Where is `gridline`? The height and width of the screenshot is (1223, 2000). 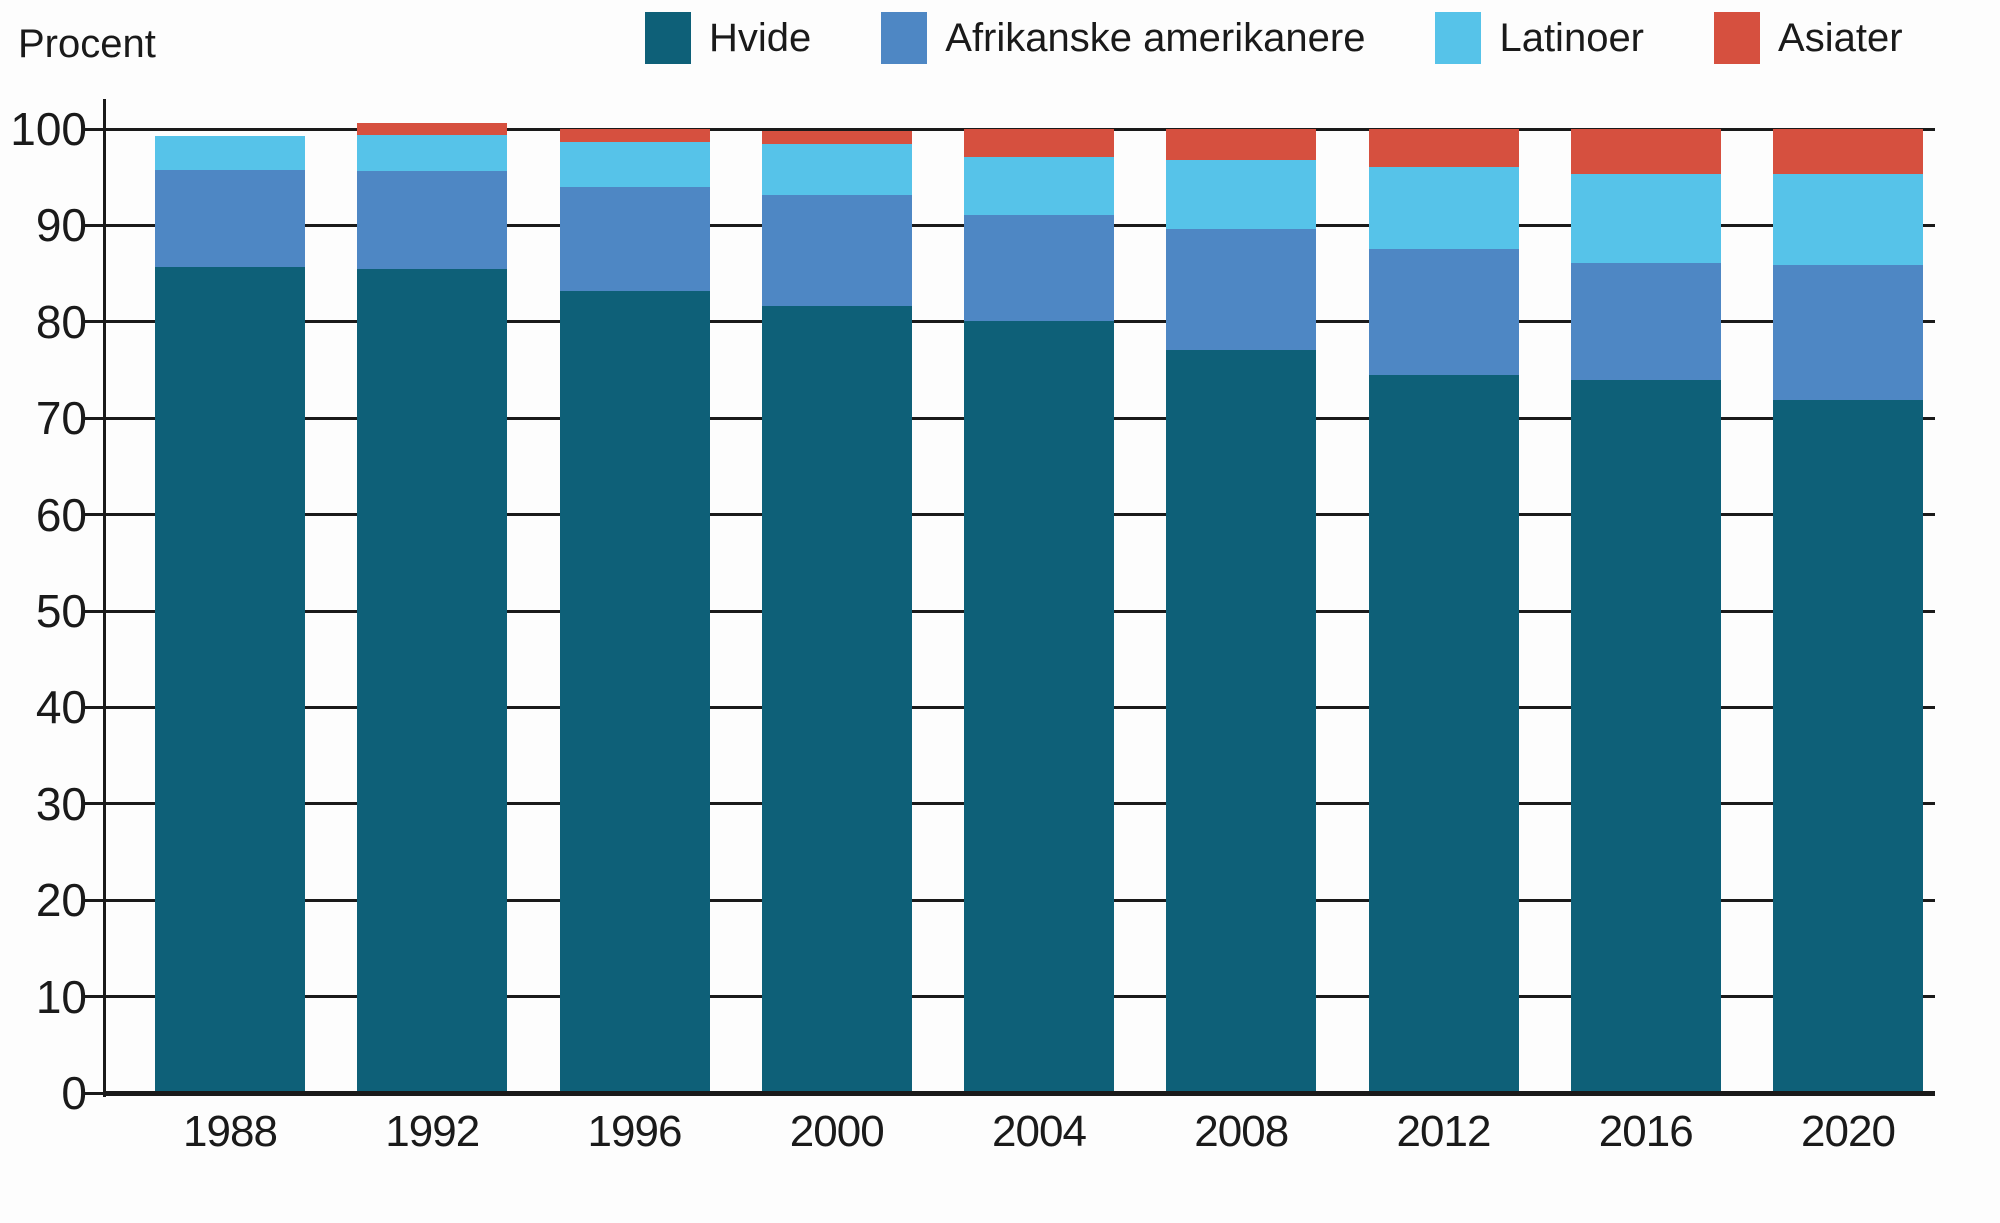
gridline is located at coordinates (1020, 129).